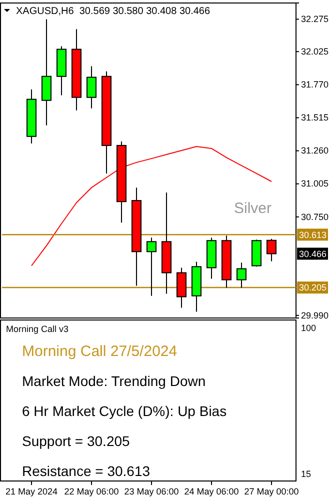  Describe the element at coordinates (253, 208) in the screenshot. I see `annotation: Silver` at that location.